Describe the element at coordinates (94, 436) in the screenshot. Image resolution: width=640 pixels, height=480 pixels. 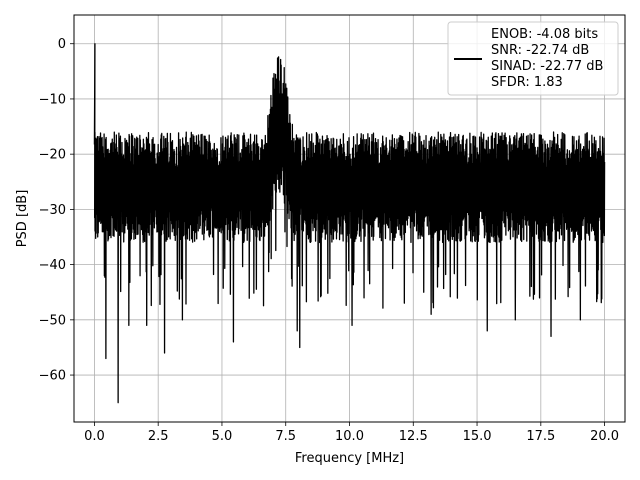
I see `x-tick-label: 0.0` at that location.